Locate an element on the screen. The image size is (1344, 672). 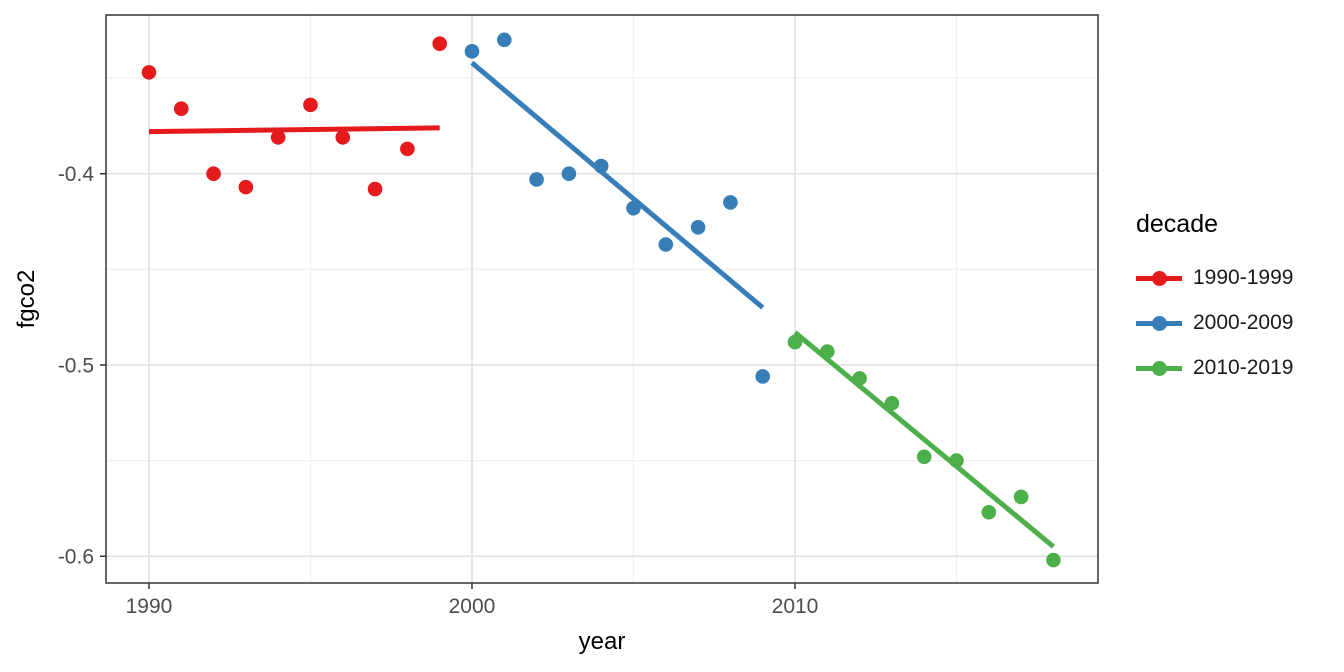
legend-label: 1990-1999 is located at coordinates (1243, 277).